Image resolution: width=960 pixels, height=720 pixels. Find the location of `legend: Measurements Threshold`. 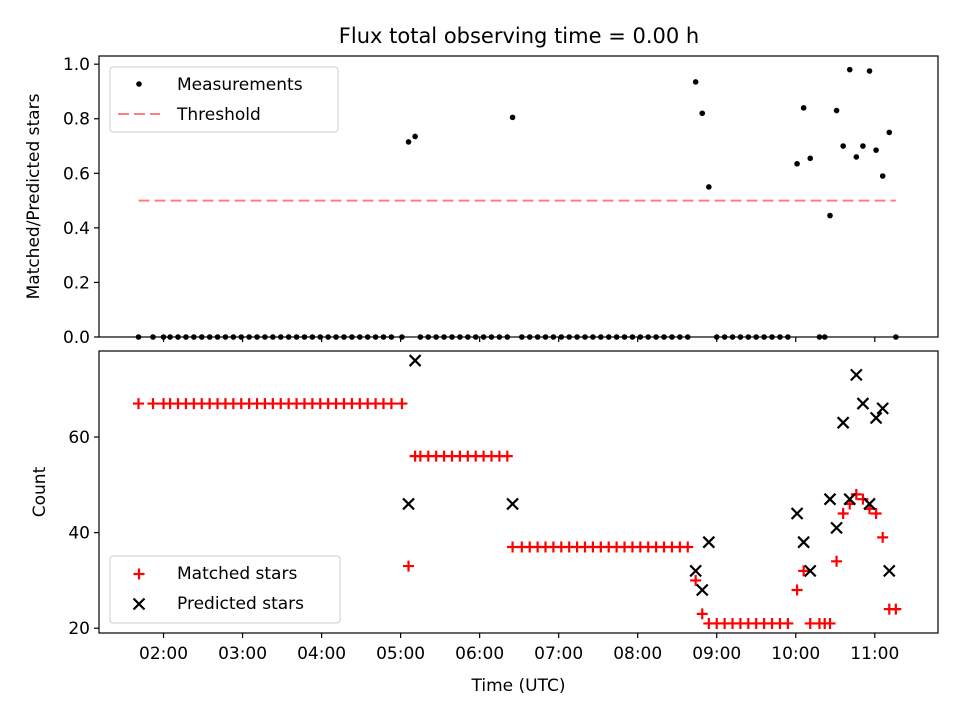

legend: Measurements Threshold is located at coordinates (224, 99).